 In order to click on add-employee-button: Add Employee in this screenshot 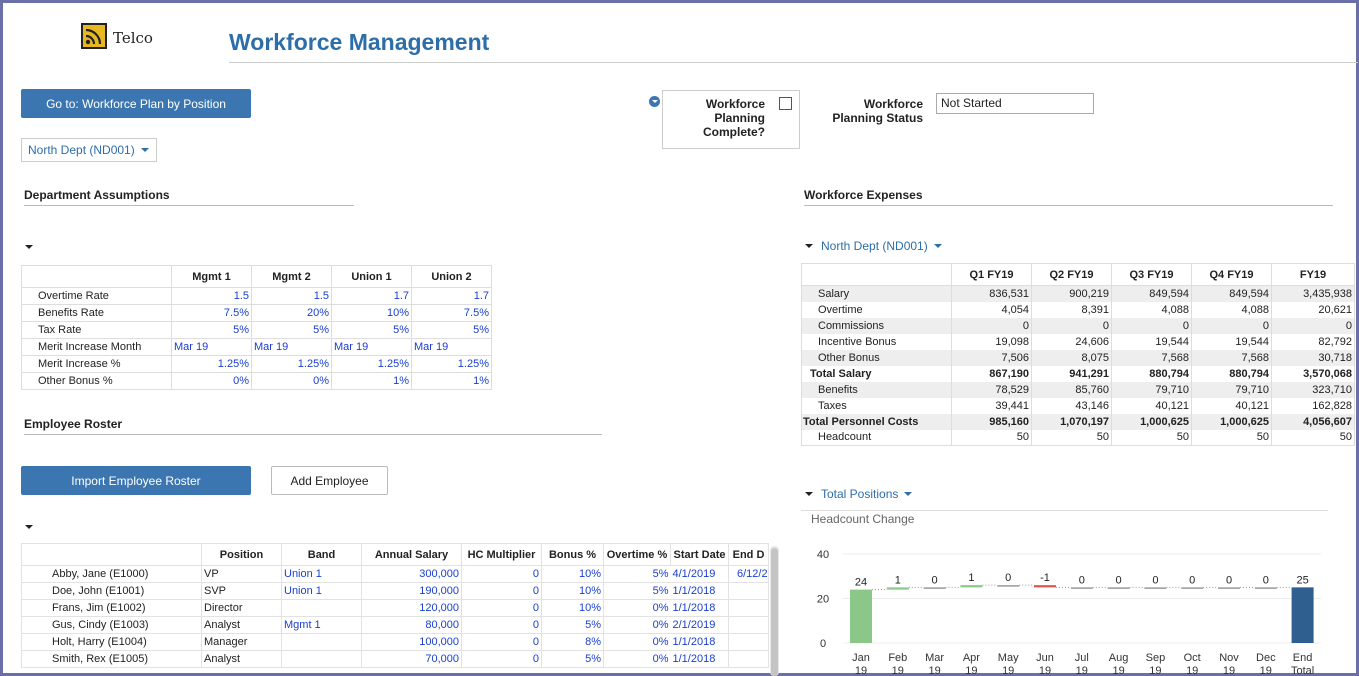, I will do `click(329, 480)`.